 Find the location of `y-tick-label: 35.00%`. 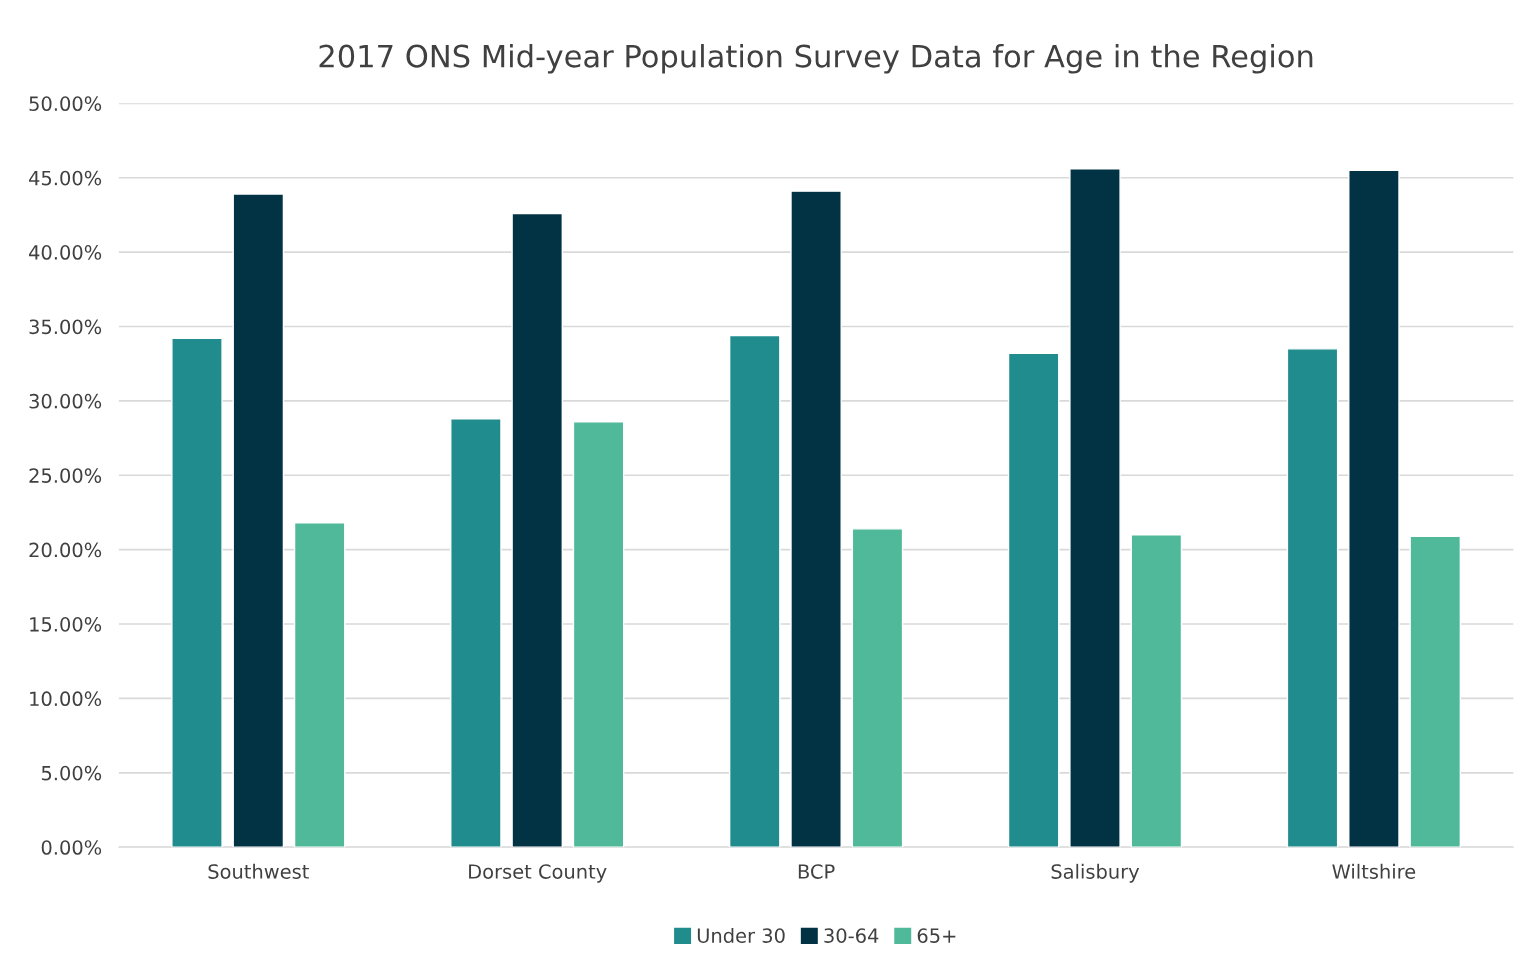

y-tick-label: 35.00% is located at coordinates (65, 327).